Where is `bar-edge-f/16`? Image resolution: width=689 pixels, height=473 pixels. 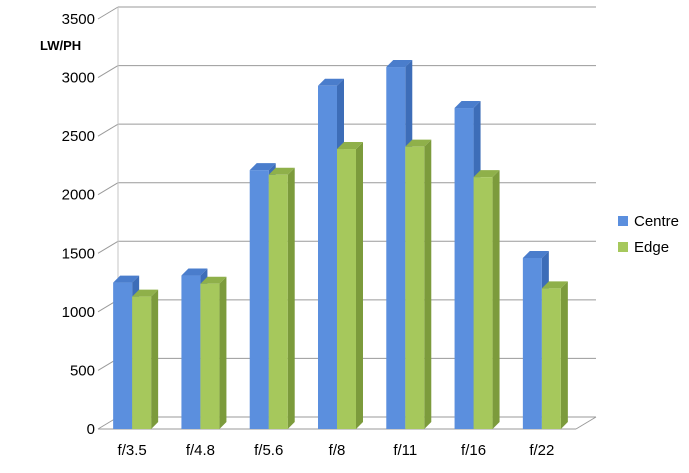
bar-edge-f/16 is located at coordinates (486, 299).